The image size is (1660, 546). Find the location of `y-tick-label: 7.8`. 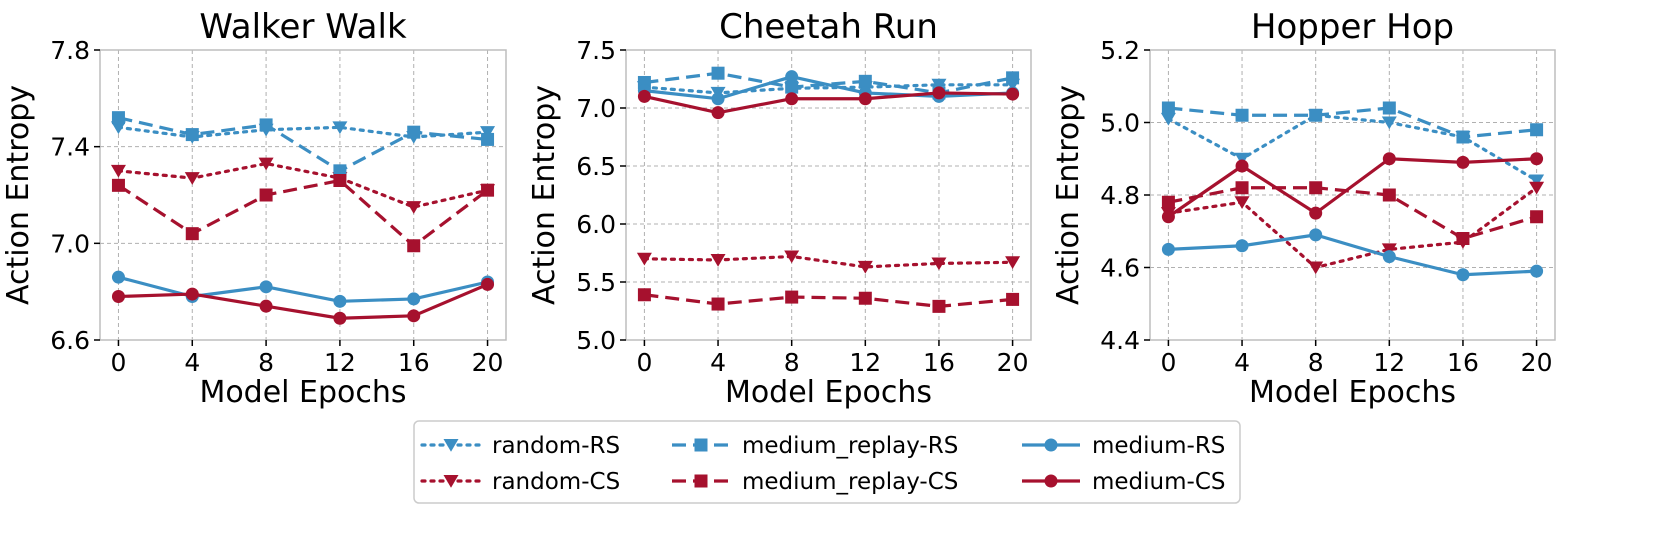

y-tick-label: 7.8 is located at coordinates (70, 50).